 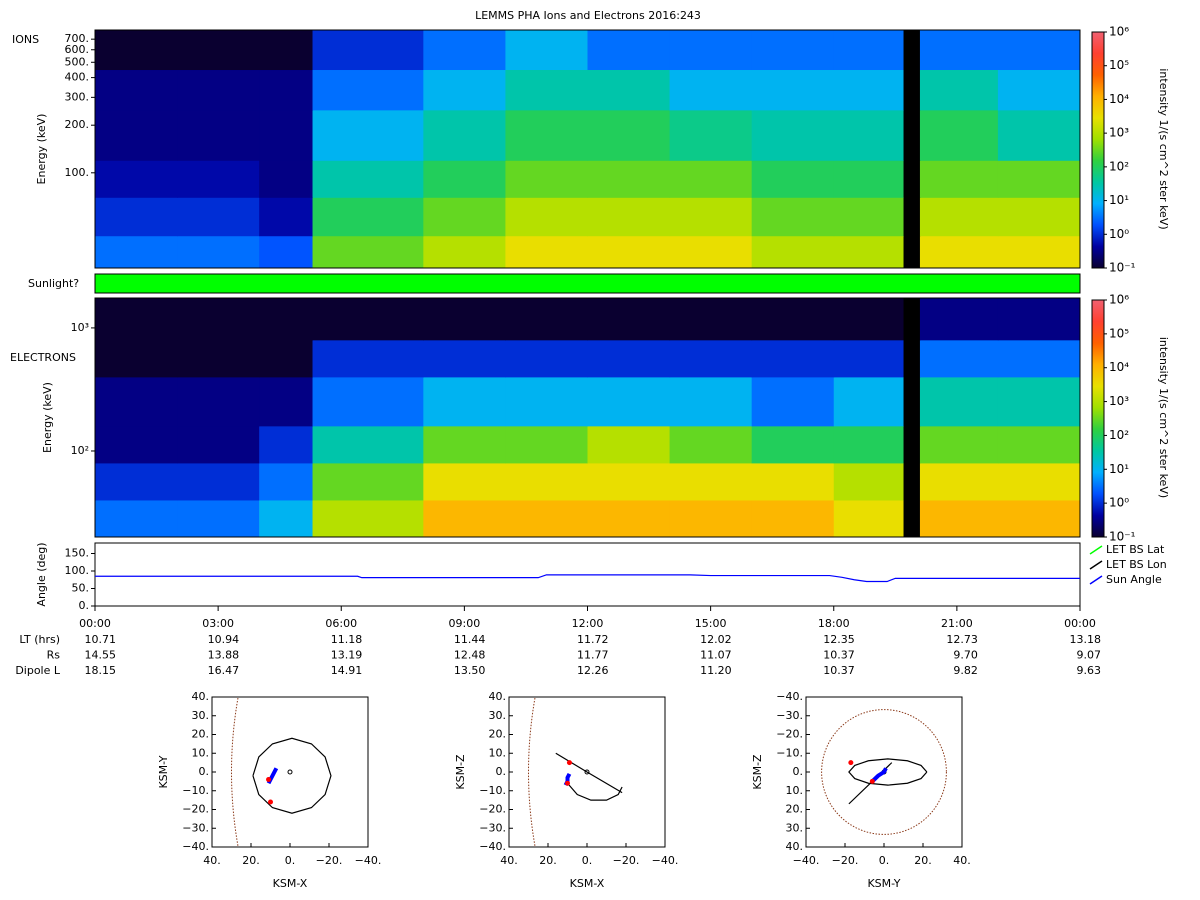 What do you see at coordinates (1086, 639) in the screenshot?
I see `ephemeris-value: 13.18` at bounding box center [1086, 639].